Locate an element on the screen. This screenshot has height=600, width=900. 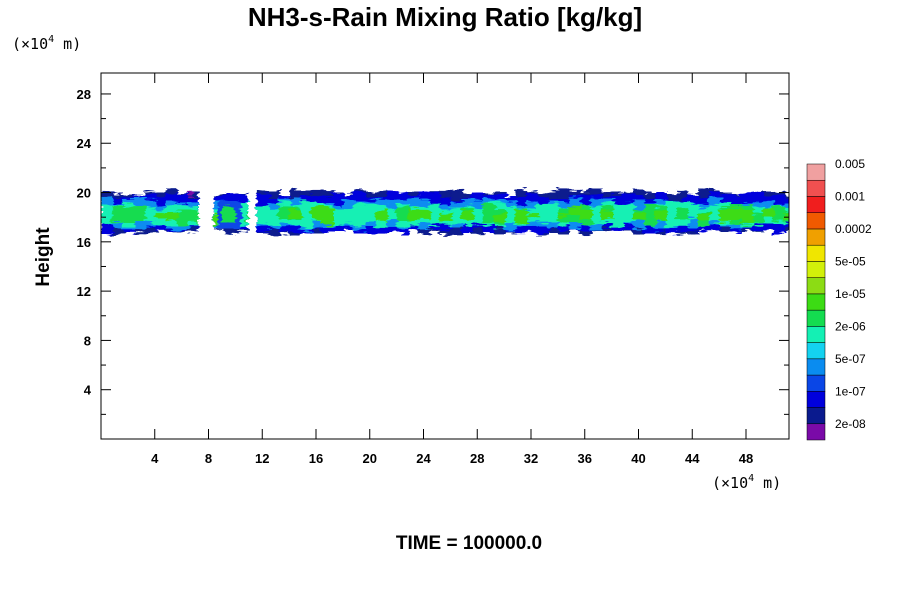
y-axis-unit: (×104 m) is located at coordinates (46, 43).